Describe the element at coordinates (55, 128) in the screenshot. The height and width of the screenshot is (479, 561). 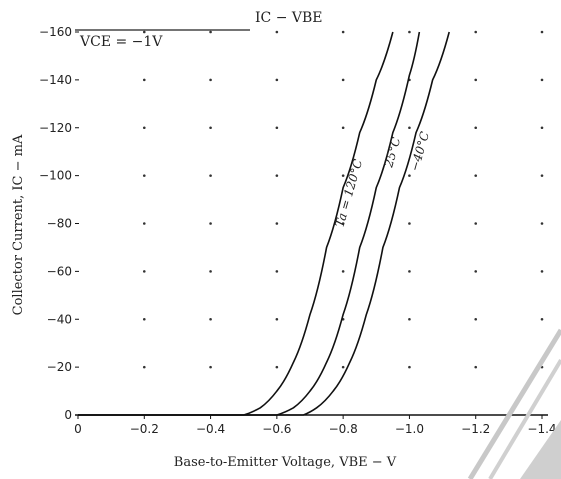
I see `y-tick-label: −120` at that location.